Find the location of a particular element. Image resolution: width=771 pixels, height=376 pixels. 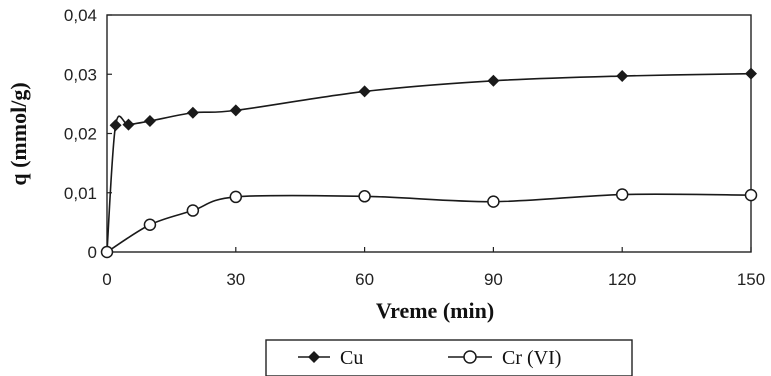

x-tick-label: 60 is located at coordinates (364, 279).